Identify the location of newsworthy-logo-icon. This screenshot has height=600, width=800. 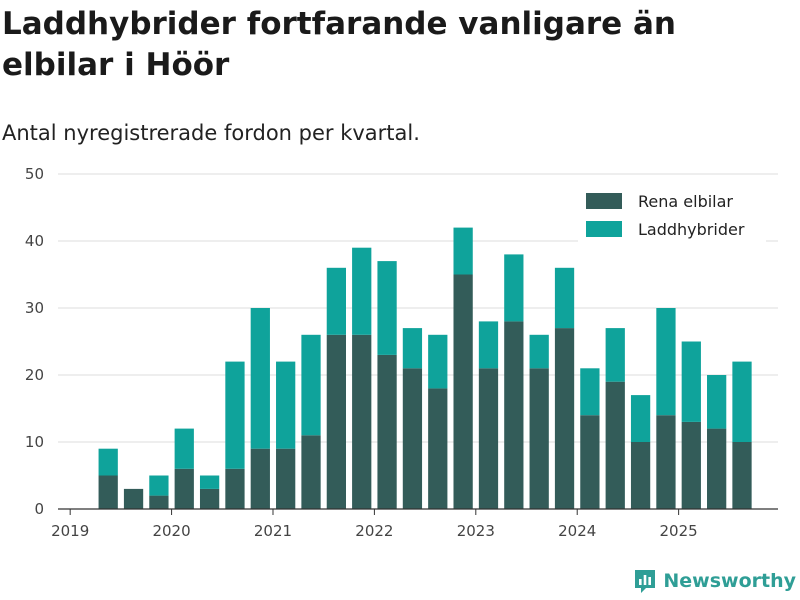
(645, 581).